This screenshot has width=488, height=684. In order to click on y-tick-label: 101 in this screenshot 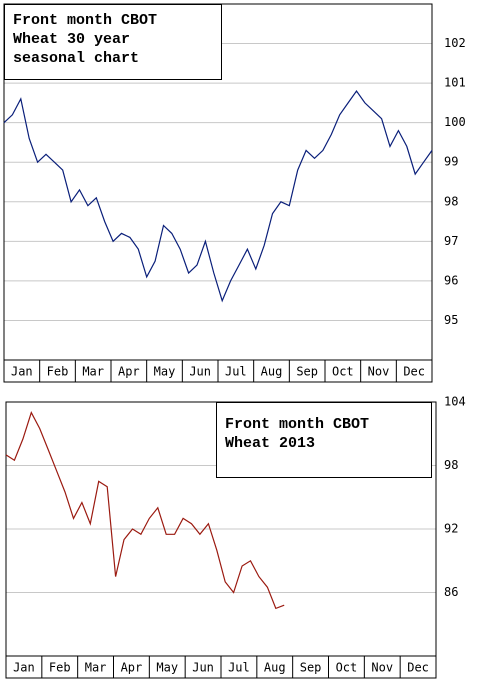, I will do `click(455, 83)`.